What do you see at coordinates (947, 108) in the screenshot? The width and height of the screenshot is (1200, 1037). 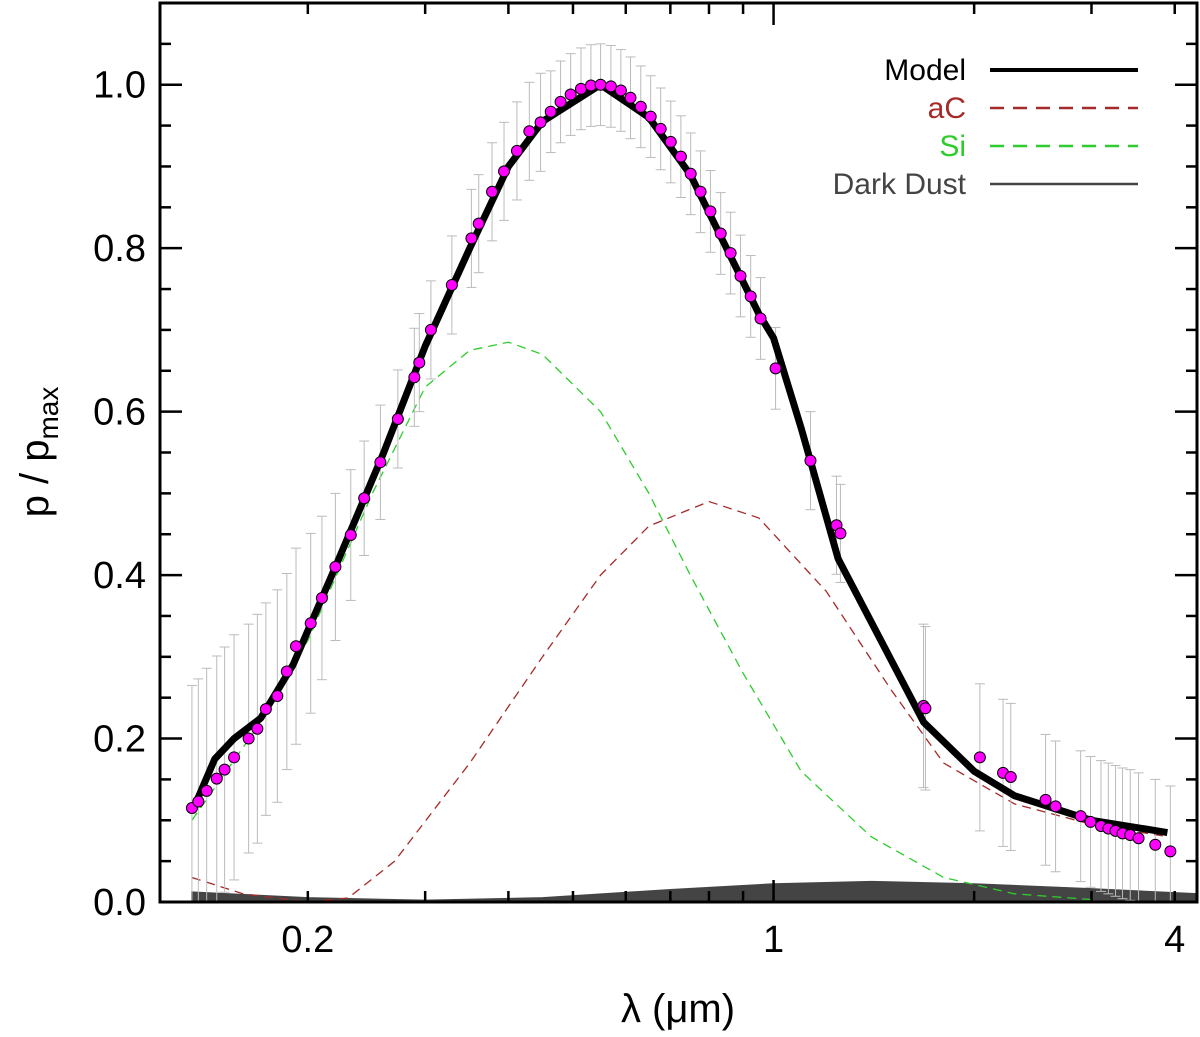 I see `legend-label-aC: aC` at bounding box center [947, 108].